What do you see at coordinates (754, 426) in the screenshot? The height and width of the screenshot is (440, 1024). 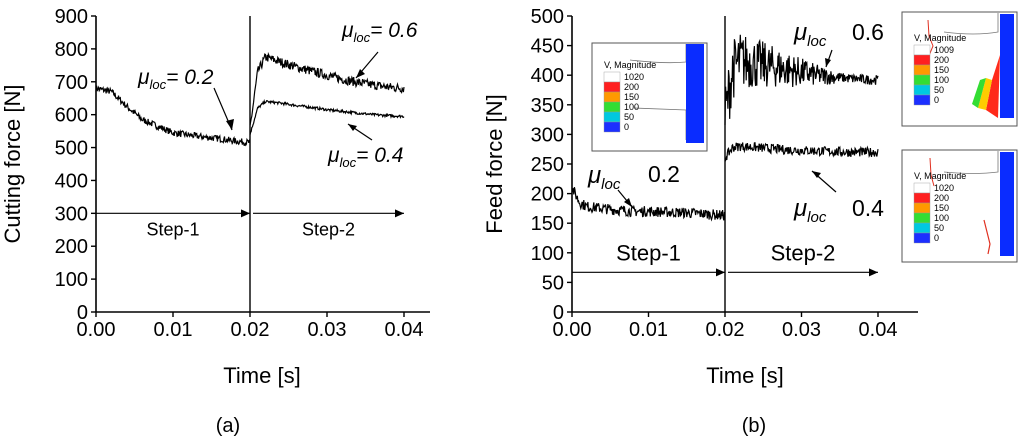 I see `panel-label-b: (b)` at bounding box center [754, 426].